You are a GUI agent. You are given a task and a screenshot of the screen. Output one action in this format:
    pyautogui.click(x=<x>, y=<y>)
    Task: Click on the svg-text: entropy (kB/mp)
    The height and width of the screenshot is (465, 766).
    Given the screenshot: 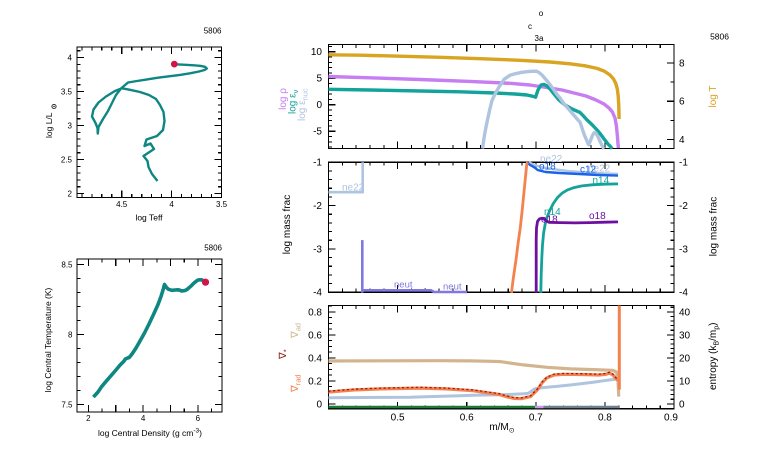 What is the action you would take?
    pyautogui.click(x=714, y=357)
    